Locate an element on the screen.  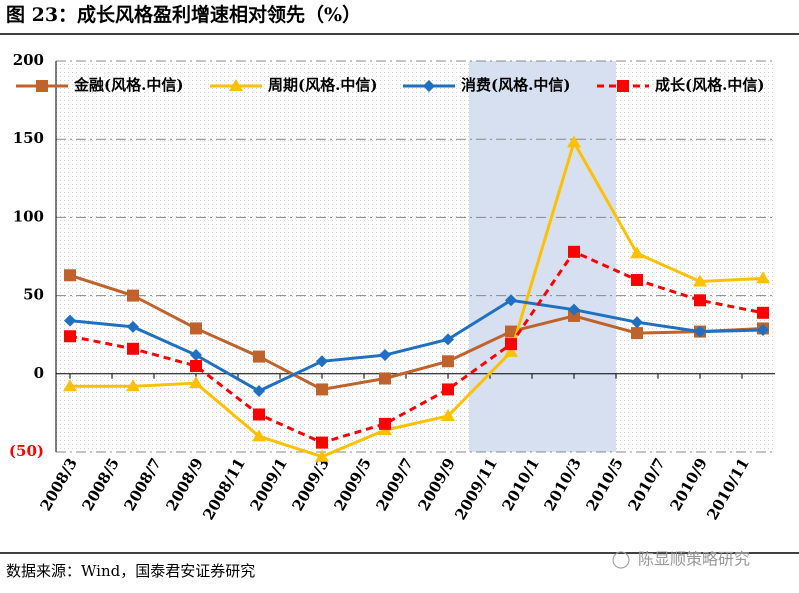
x-tick-label: 2009/5 is located at coordinates (353, 484).